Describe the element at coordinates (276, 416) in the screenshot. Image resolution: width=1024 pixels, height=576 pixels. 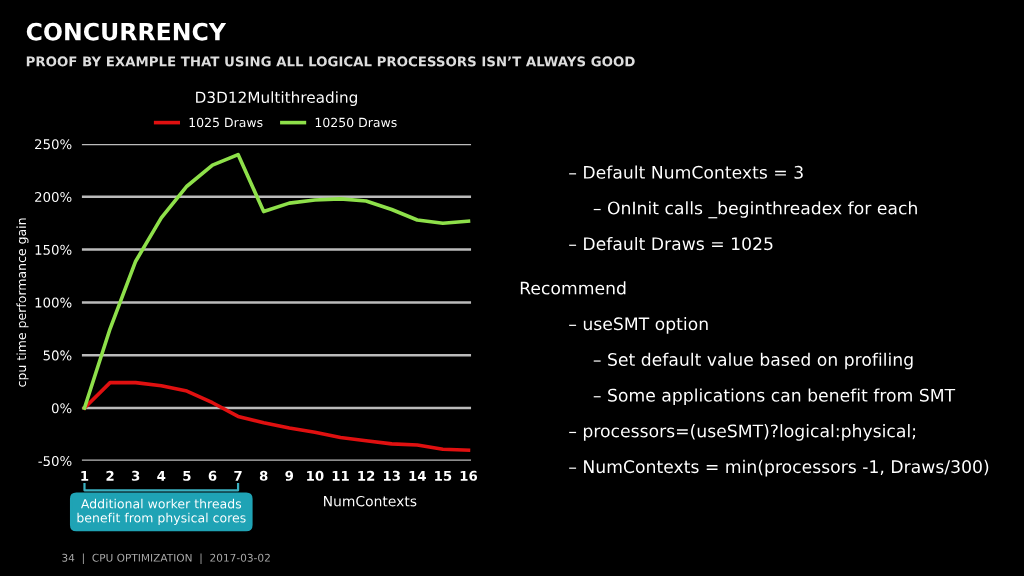
I see `line-series` at that location.